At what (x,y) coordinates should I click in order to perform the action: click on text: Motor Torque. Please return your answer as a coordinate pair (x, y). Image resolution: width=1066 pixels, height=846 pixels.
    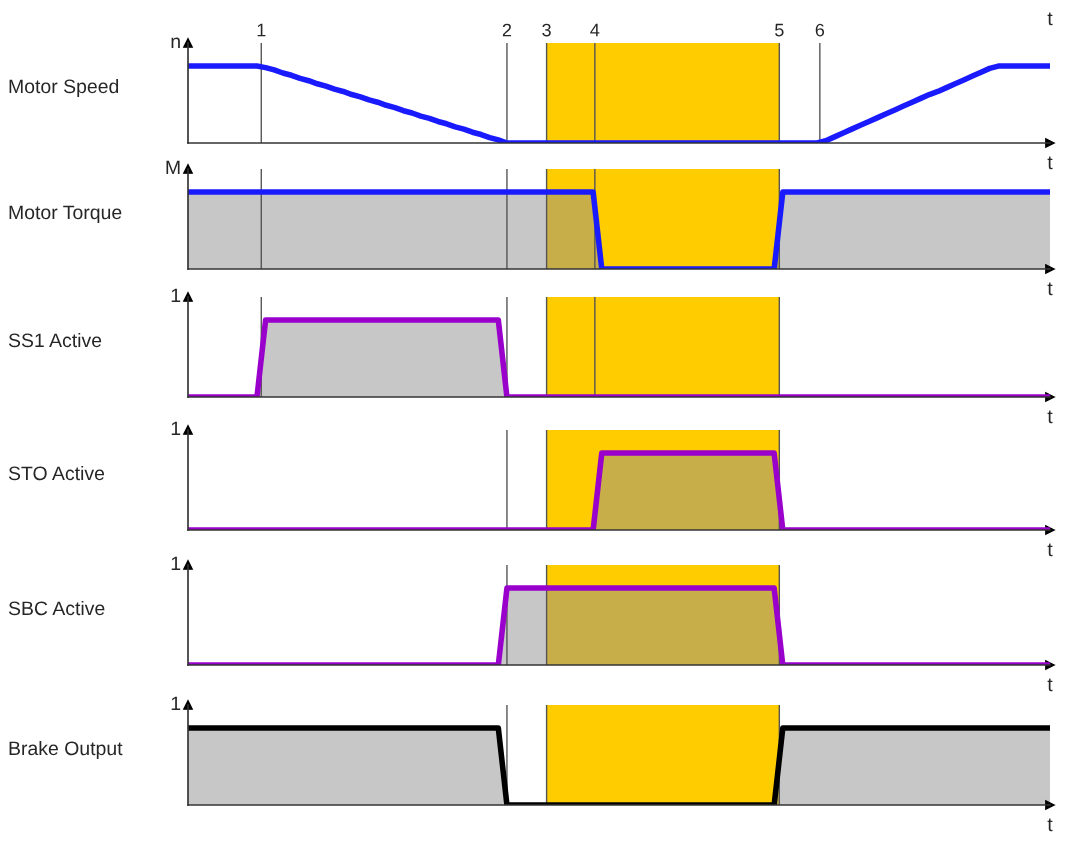
    Looking at the image, I should click on (65, 214).